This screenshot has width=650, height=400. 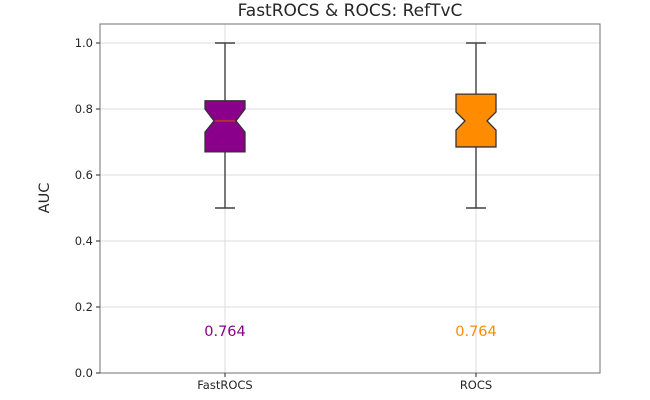 I want to click on median-annotation-rocs: 0.764, so click(x=476, y=331).